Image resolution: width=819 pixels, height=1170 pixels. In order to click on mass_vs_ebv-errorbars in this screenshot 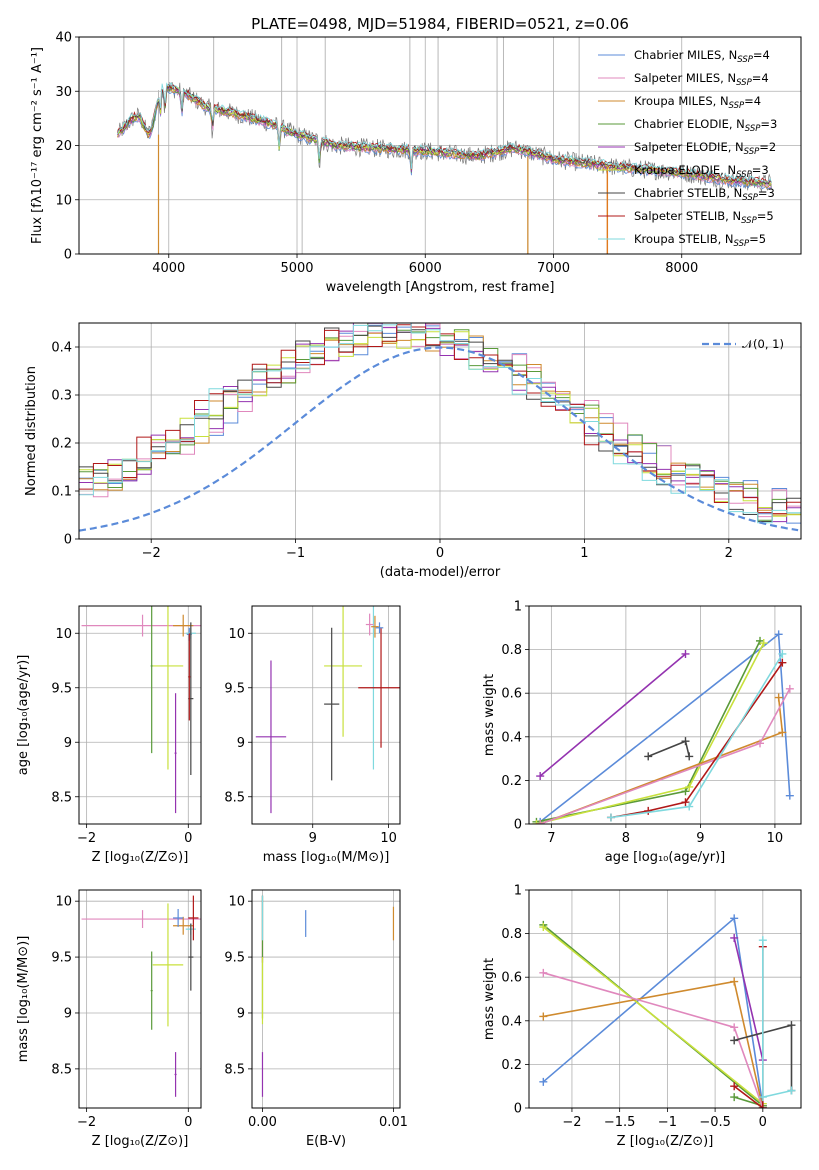, I will do `click(328, 996)`.